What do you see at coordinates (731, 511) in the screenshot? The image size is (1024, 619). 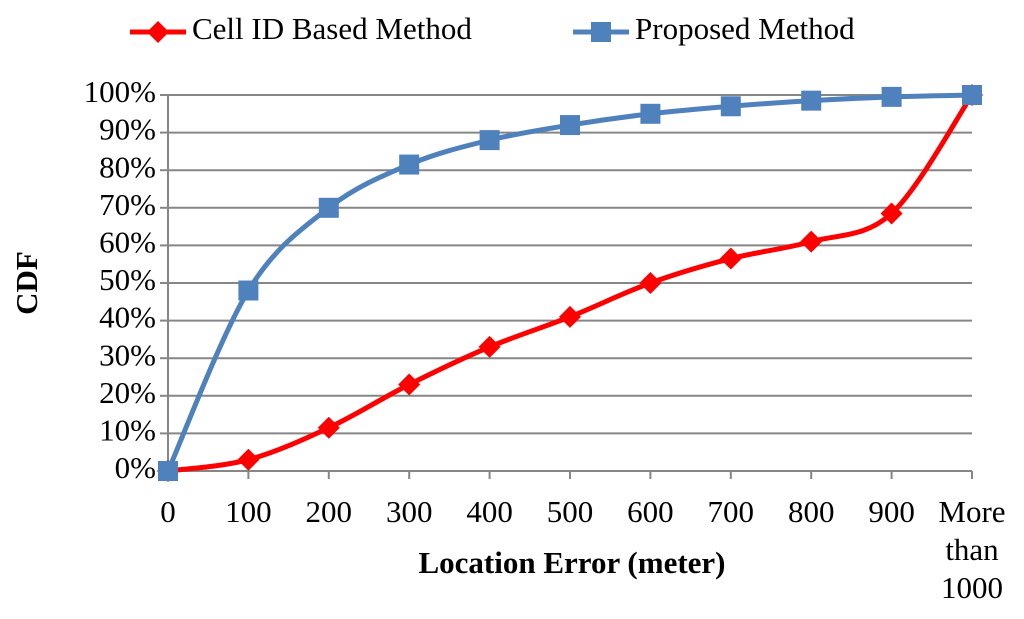 I see `x-tick-label: 700` at bounding box center [731, 511].